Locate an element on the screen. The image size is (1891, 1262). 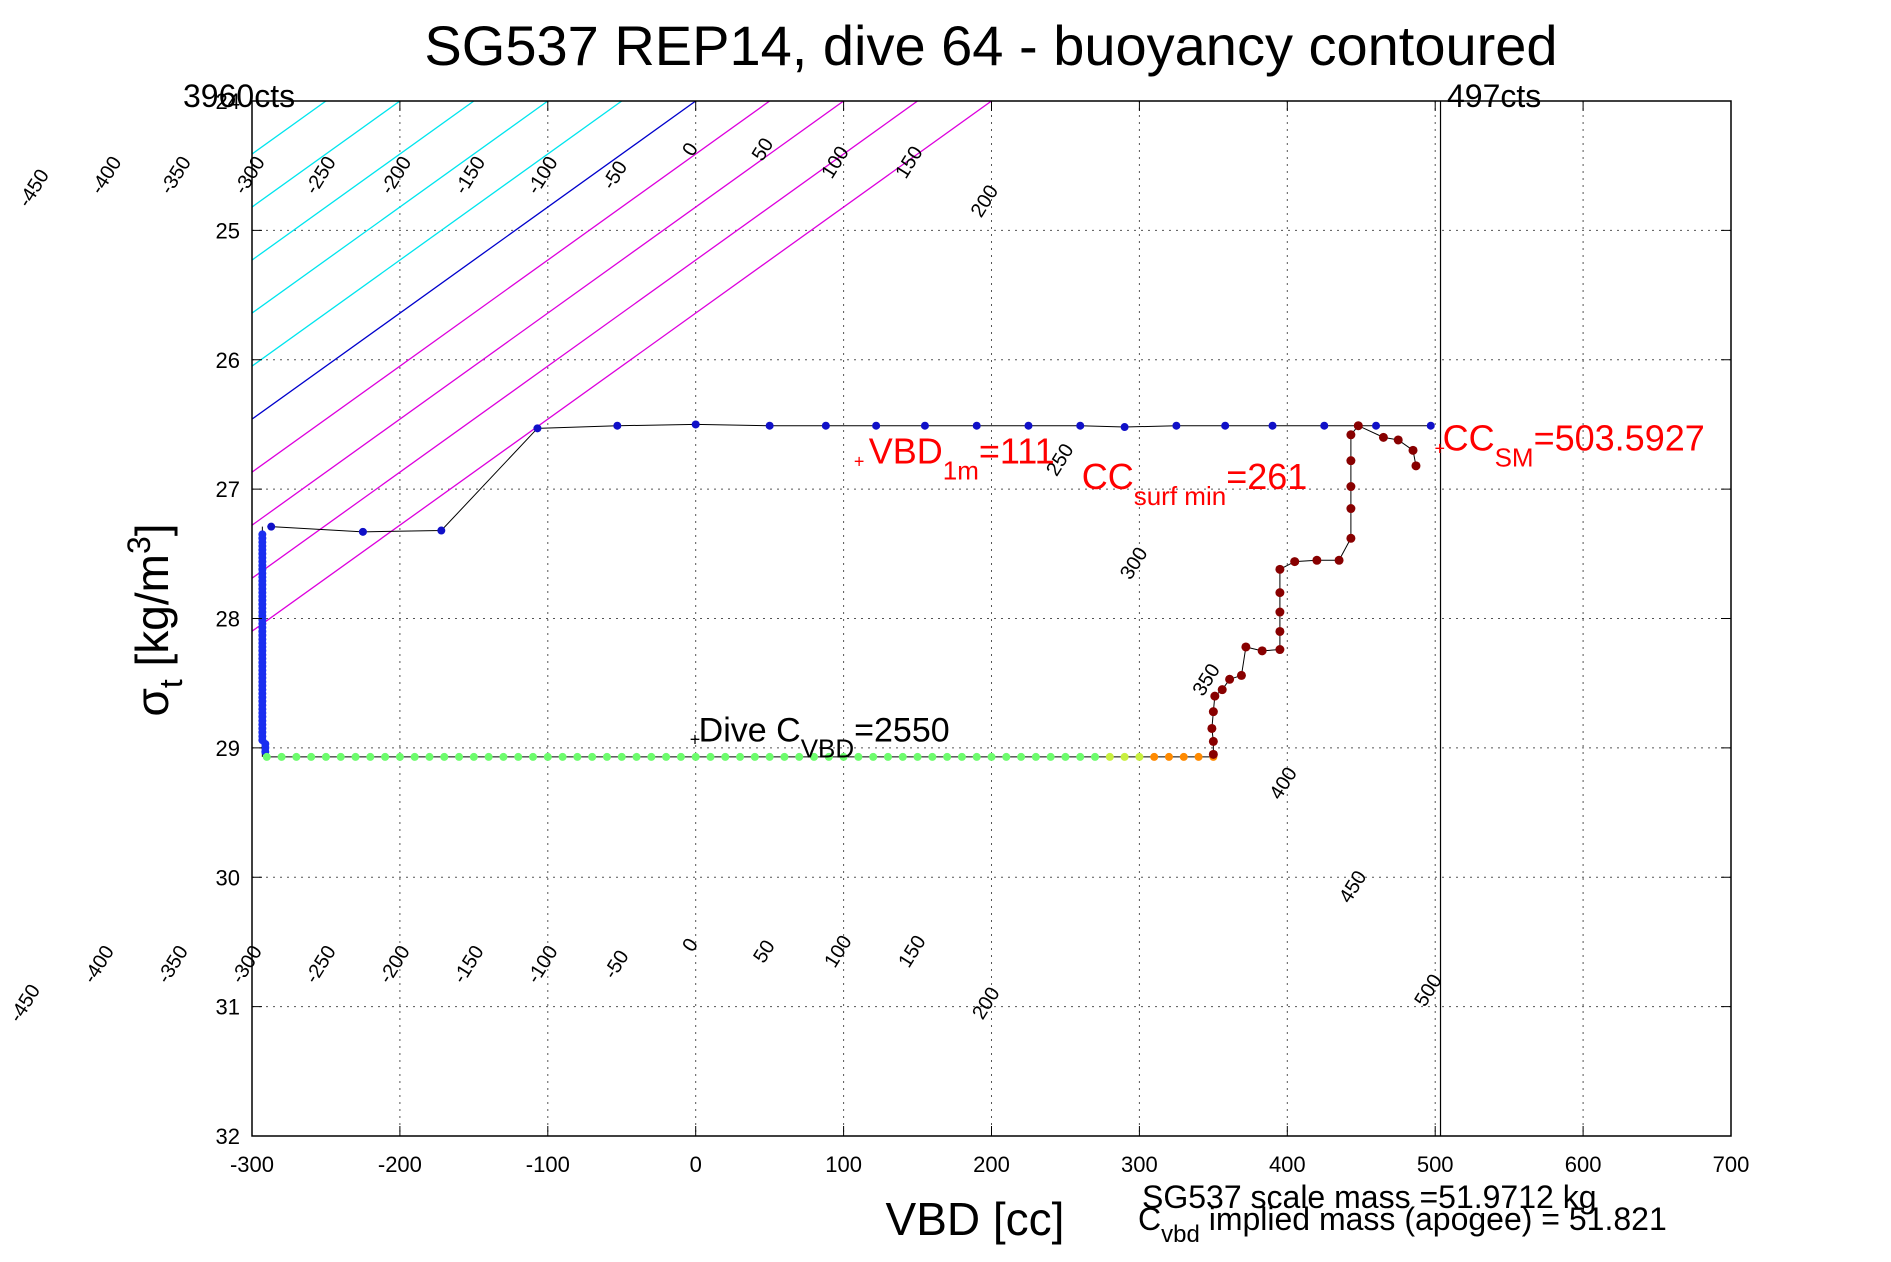
descent-path is located at coordinates (851, 478).